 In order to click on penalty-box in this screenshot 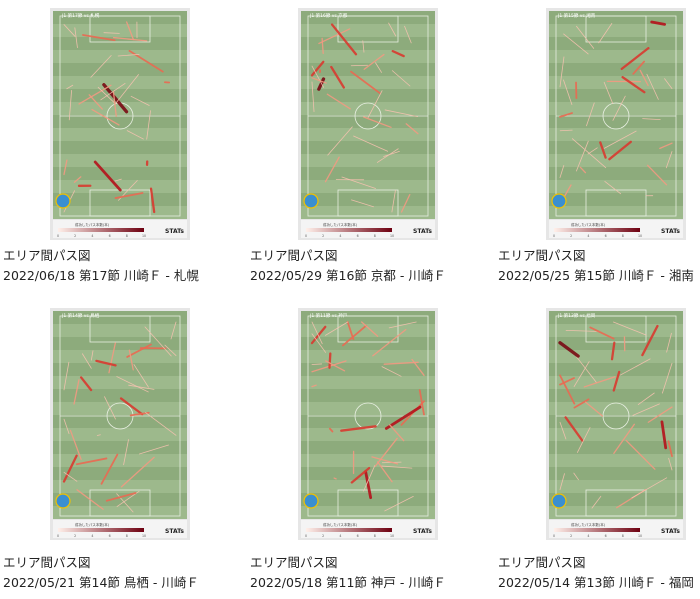, I will do `click(120, 29)`.